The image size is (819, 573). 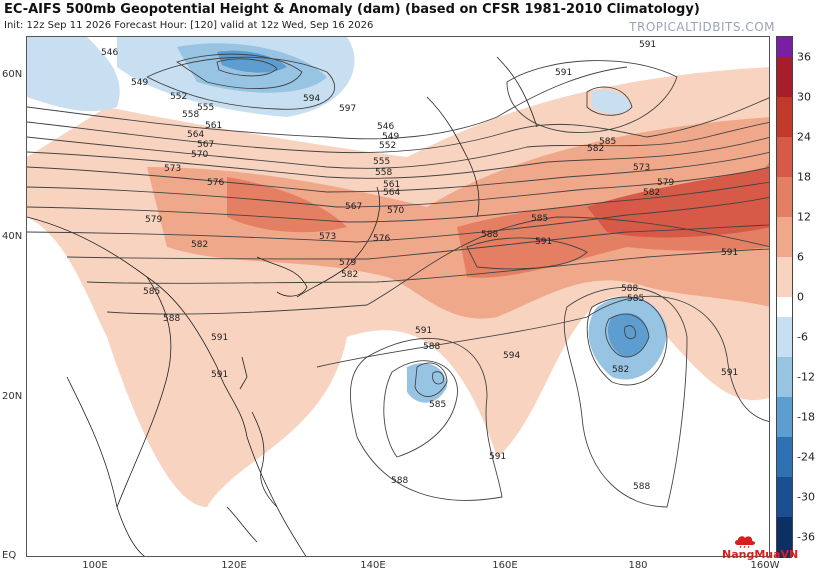 I want to click on colorbar-label: -24, so click(x=806, y=457).